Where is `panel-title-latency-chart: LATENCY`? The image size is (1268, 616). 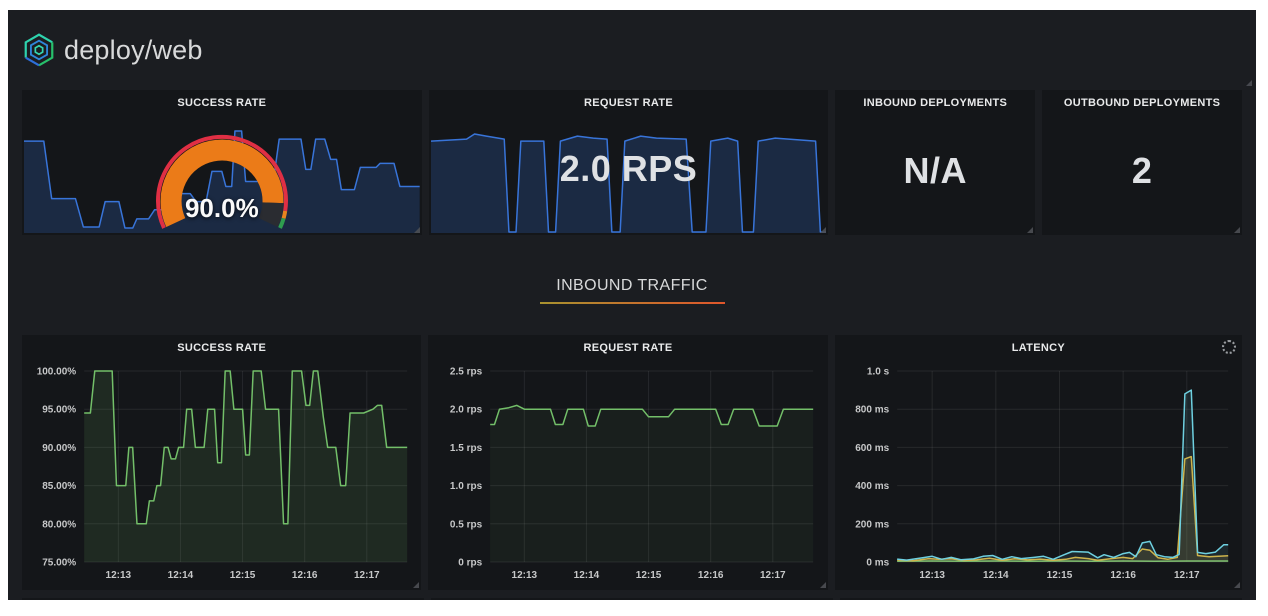 panel-title-latency-chart: LATENCY is located at coordinates (1038, 348).